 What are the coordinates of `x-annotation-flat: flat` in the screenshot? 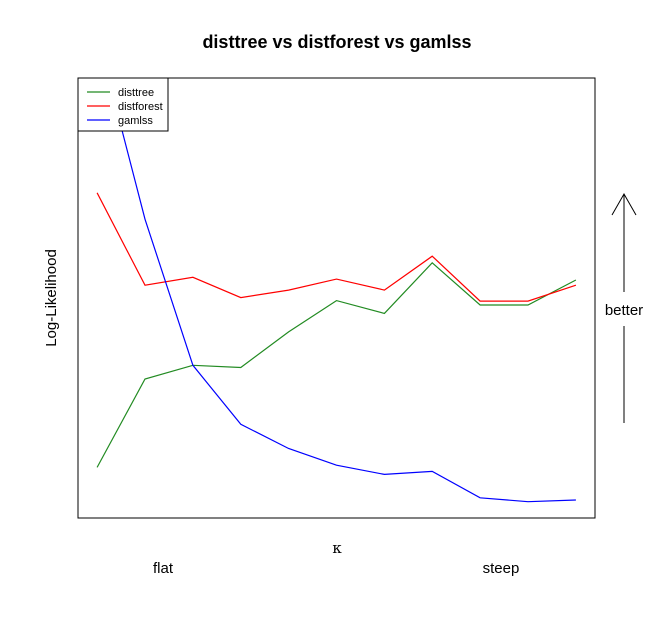 It's located at (163, 568).